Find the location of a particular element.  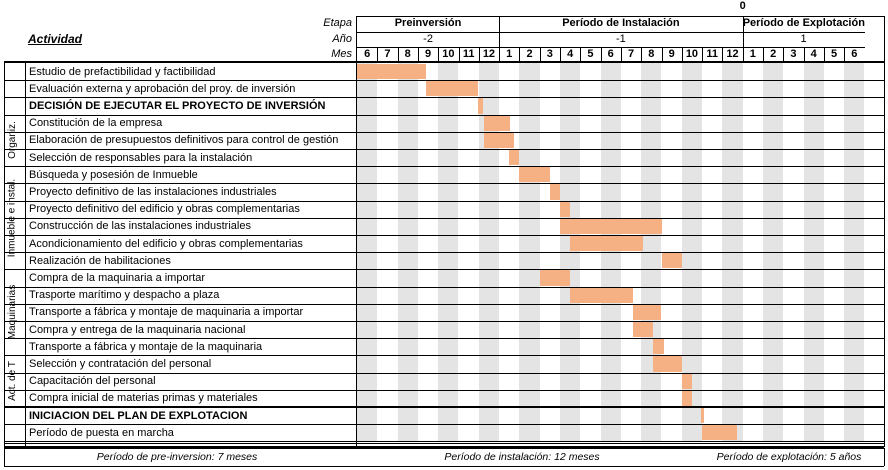

header-bottom-line is located at coordinates (444, 62).